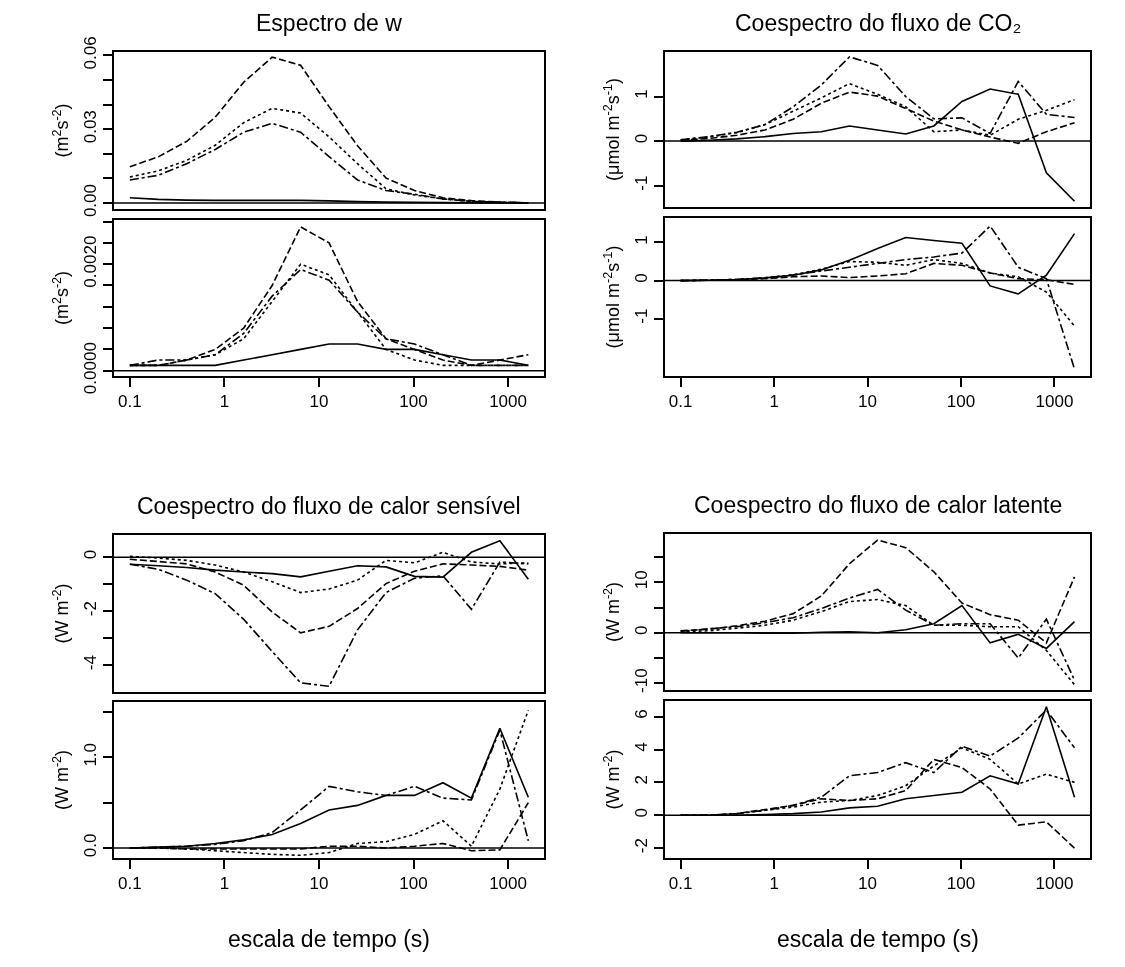 The height and width of the screenshot is (967, 1125). Describe the element at coordinates (91, 845) in the screenshot. I see `y-tick-label: 0.0` at that location.